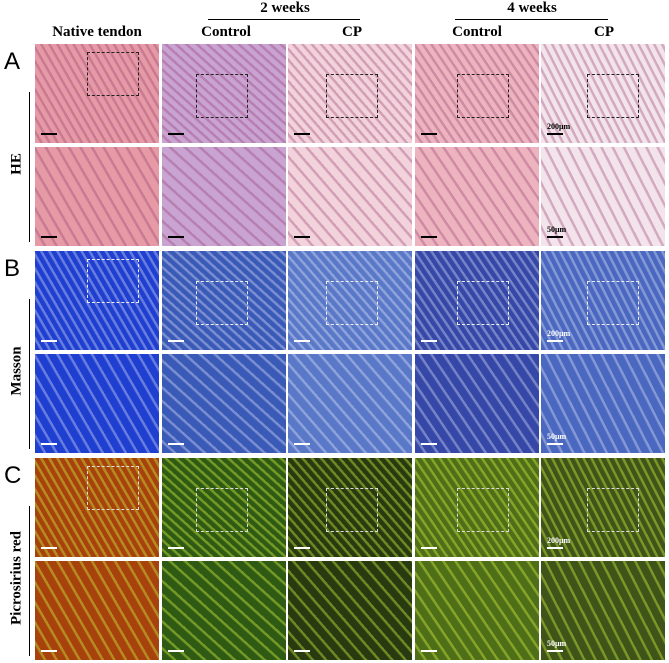 This screenshot has height=663, width=669. I want to click on panel-letter: C, so click(13, 475).